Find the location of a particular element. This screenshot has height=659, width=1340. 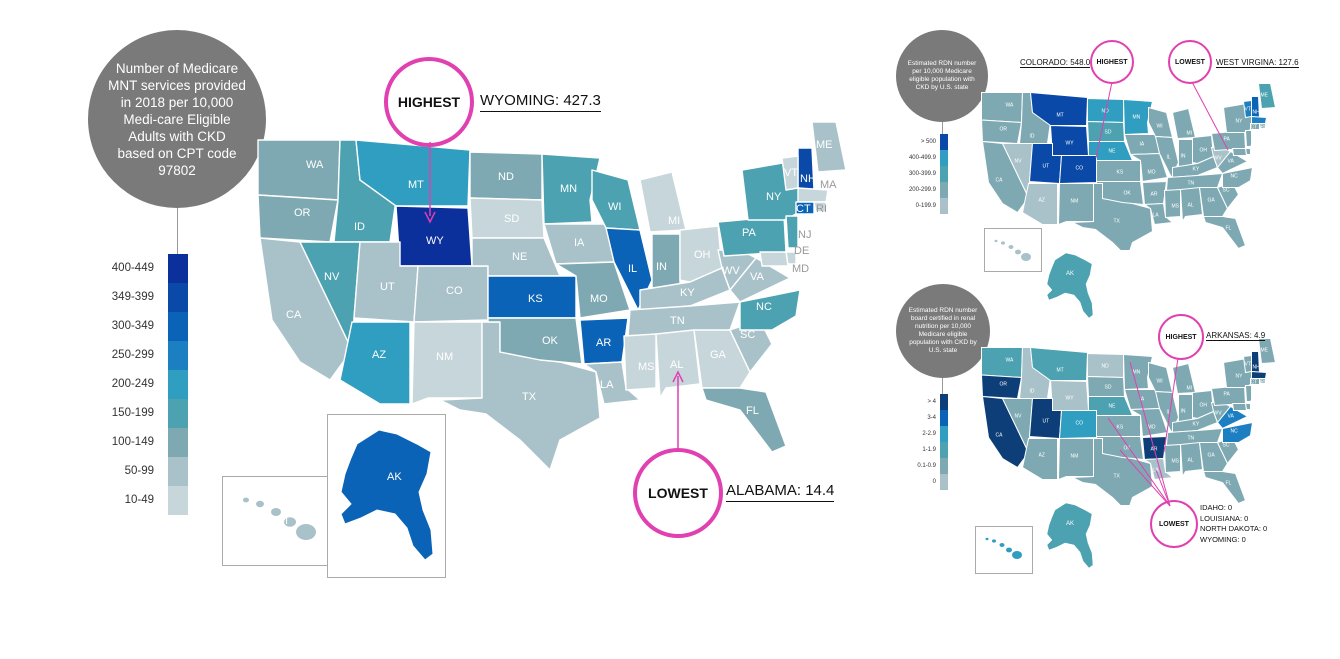

state-label-wi: WI is located at coordinates (1160, 127).